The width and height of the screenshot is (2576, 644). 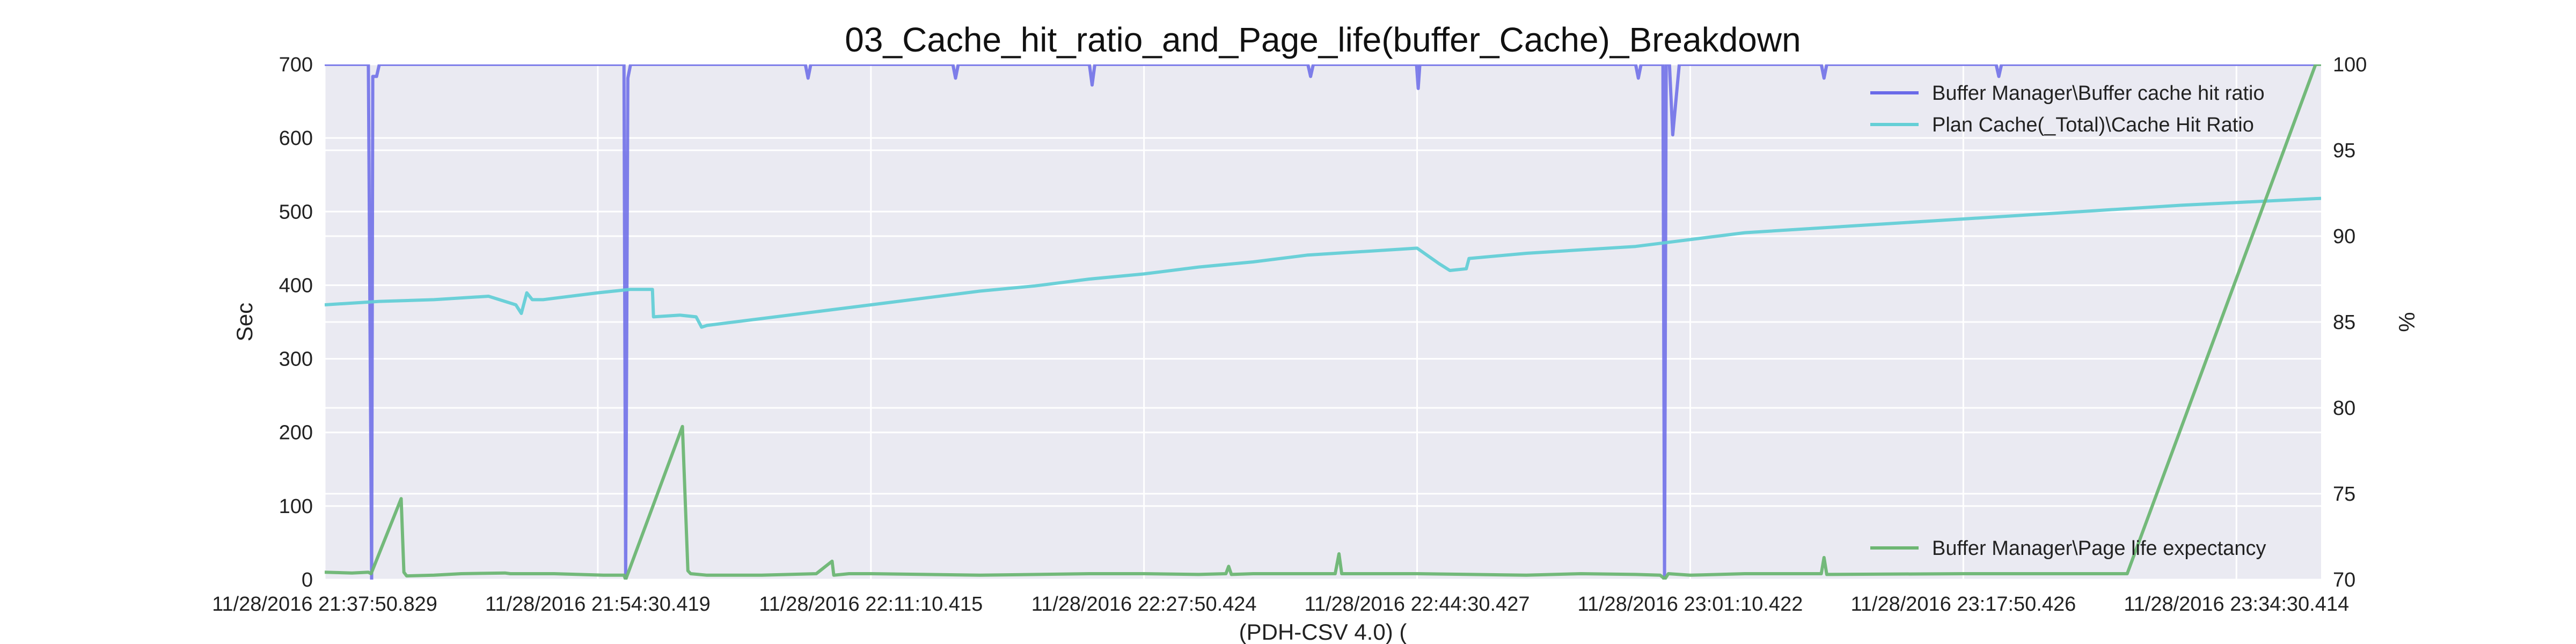 What do you see at coordinates (2344, 236) in the screenshot?
I see `y-tick-right-4: 90` at bounding box center [2344, 236].